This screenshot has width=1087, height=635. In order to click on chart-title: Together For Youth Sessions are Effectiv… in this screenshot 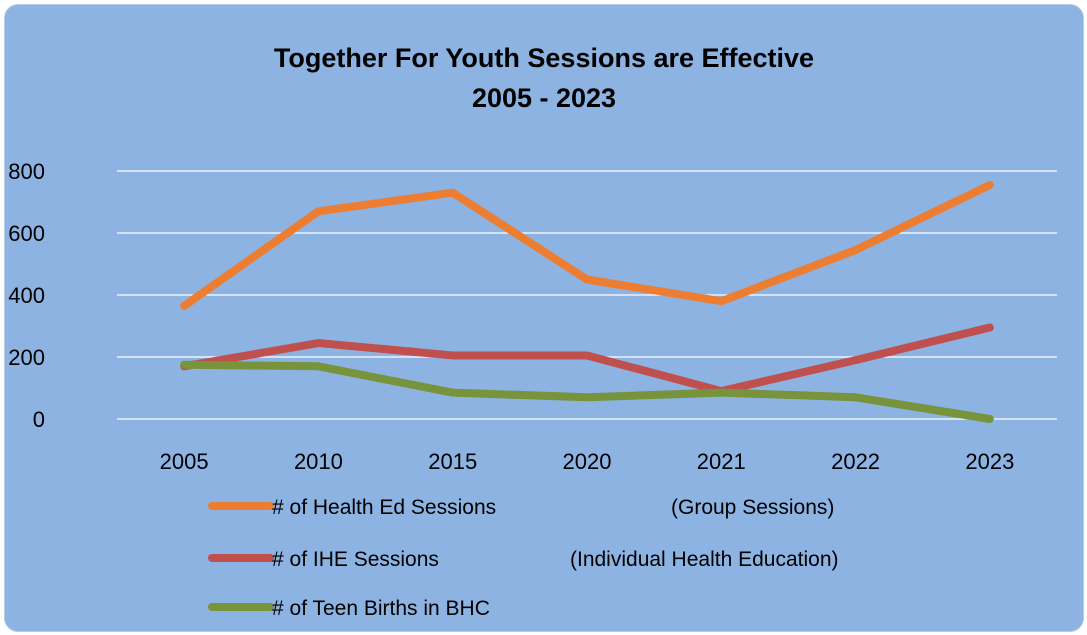, I will do `click(544, 58)`.